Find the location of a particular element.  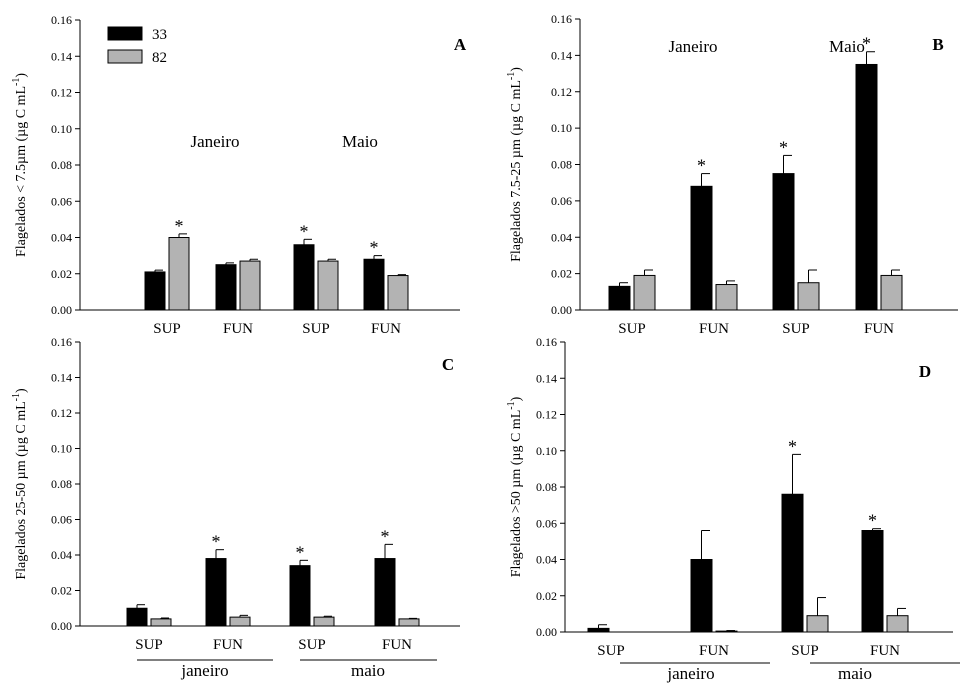

panel-letter: C is located at coordinates (448, 364).